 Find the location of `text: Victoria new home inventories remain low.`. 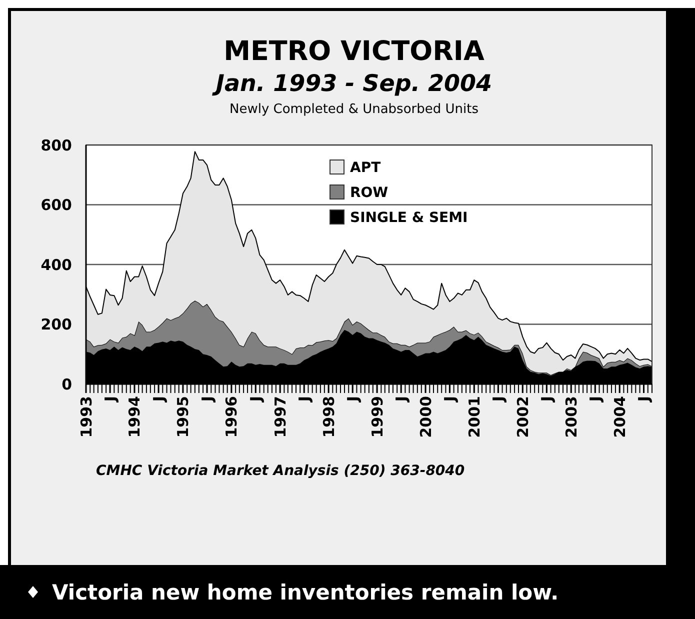

text: Victoria new home inventories remain low. is located at coordinates (305, 592).